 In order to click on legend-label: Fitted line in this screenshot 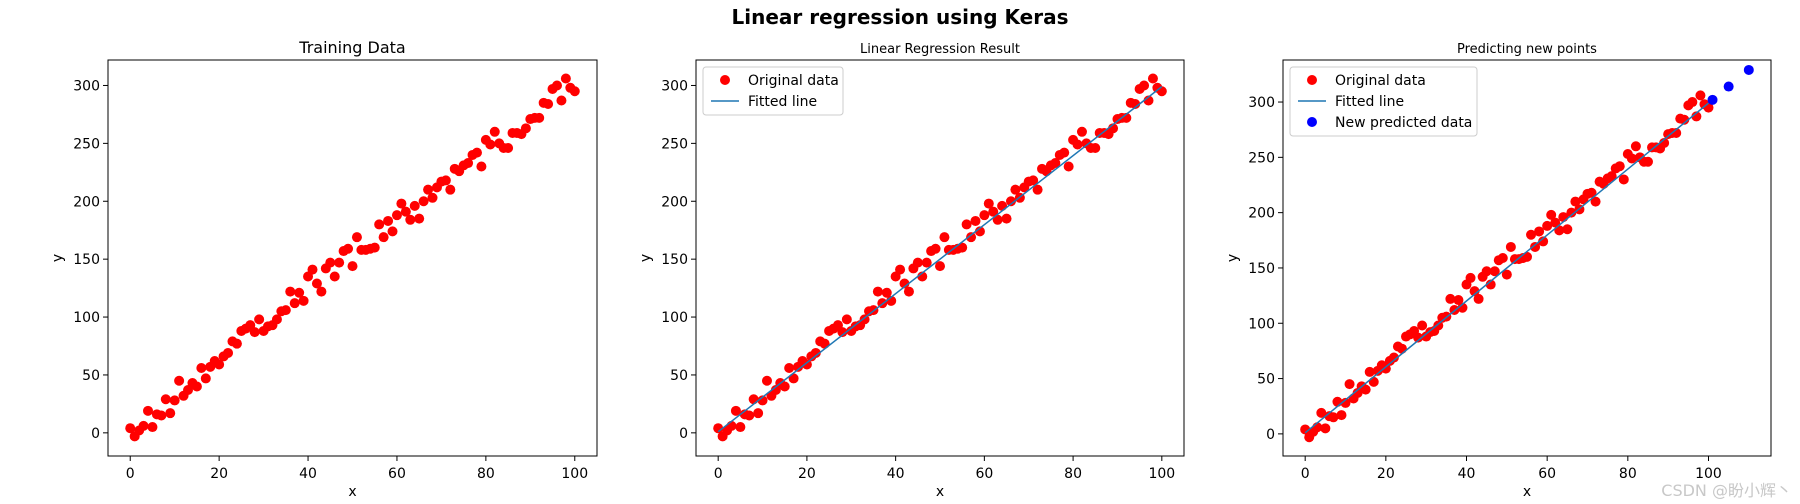, I will do `click(1369, 102)`.